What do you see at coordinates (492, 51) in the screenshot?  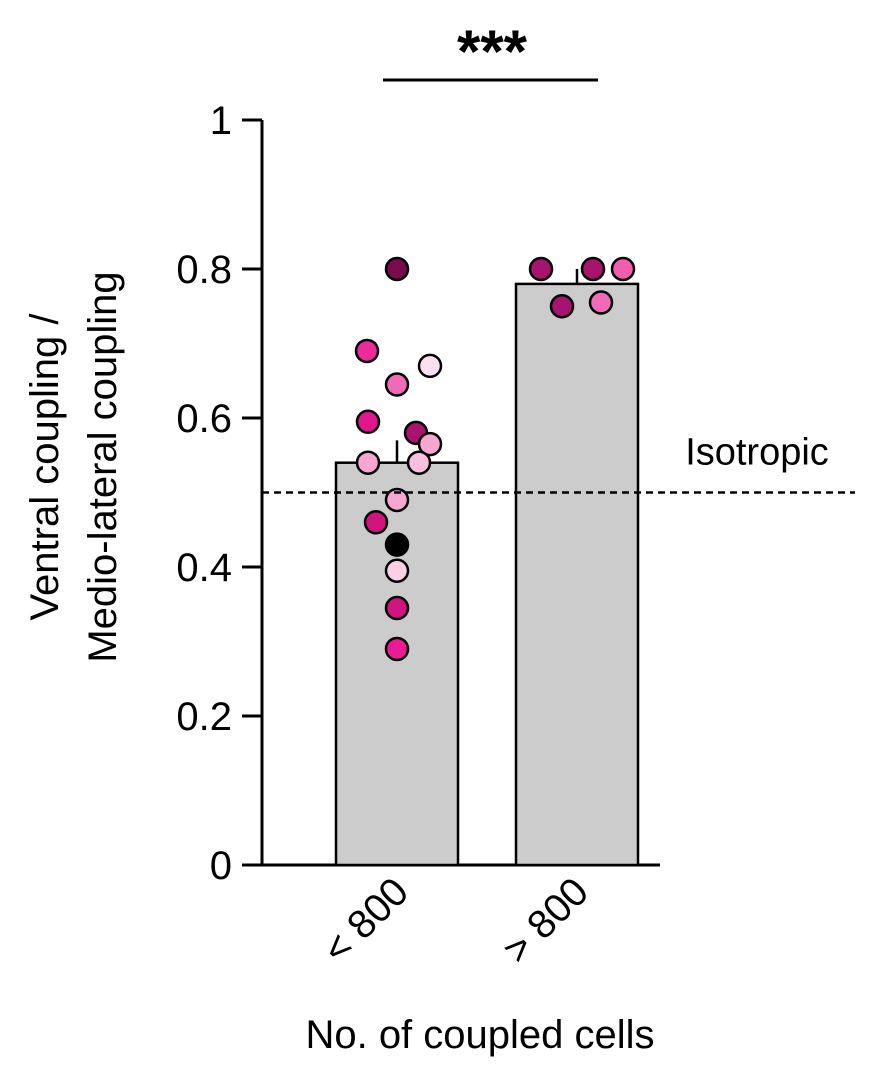 I see `significance-label: ***` at bounding box center [492, 51].